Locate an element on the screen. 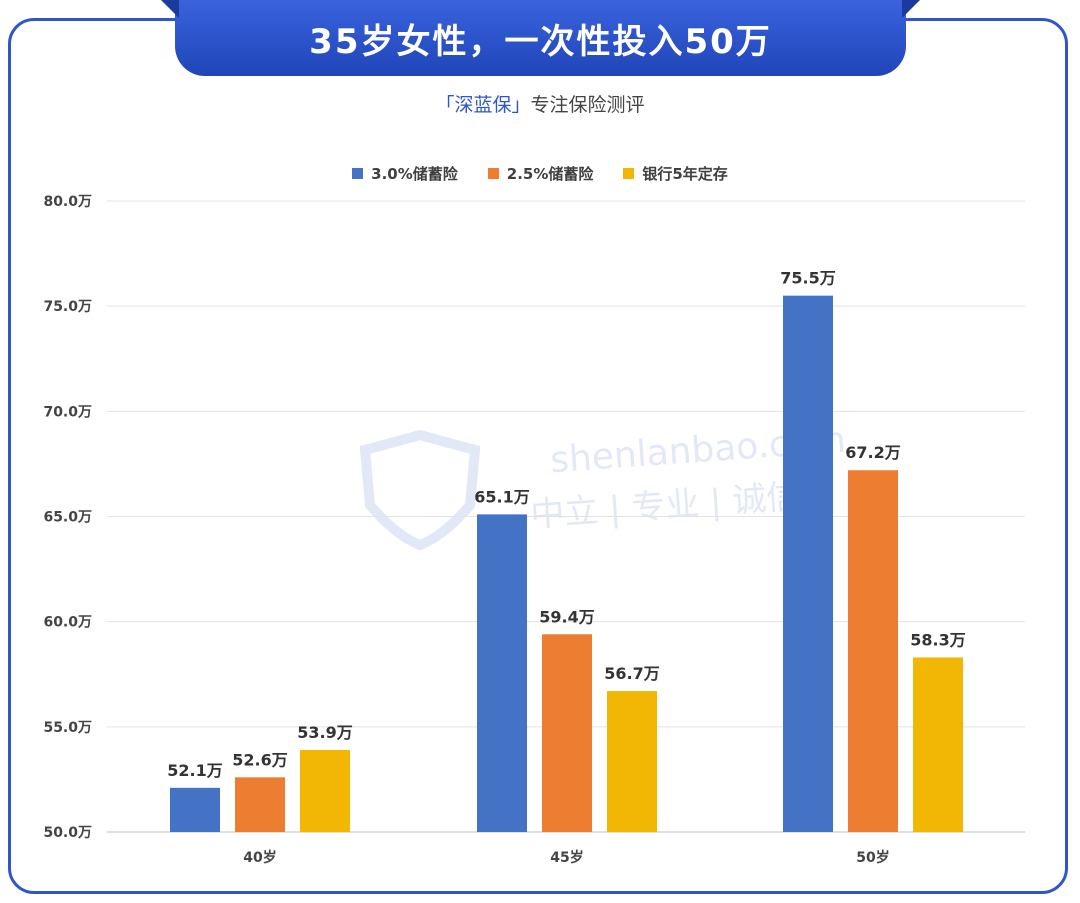 This screenshot has width=1080, height=903. brand-name: 「深蓝保」 is located at coordinates (483, 105).